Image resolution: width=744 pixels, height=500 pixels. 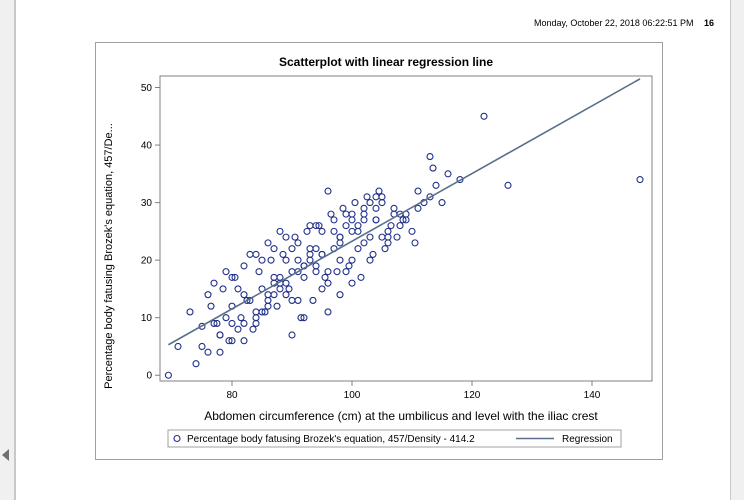 What do you see at coordinates (5, 455) in the screenshot?
I see `scroll-left-arrow-icon` at bounding box center [5, 455].